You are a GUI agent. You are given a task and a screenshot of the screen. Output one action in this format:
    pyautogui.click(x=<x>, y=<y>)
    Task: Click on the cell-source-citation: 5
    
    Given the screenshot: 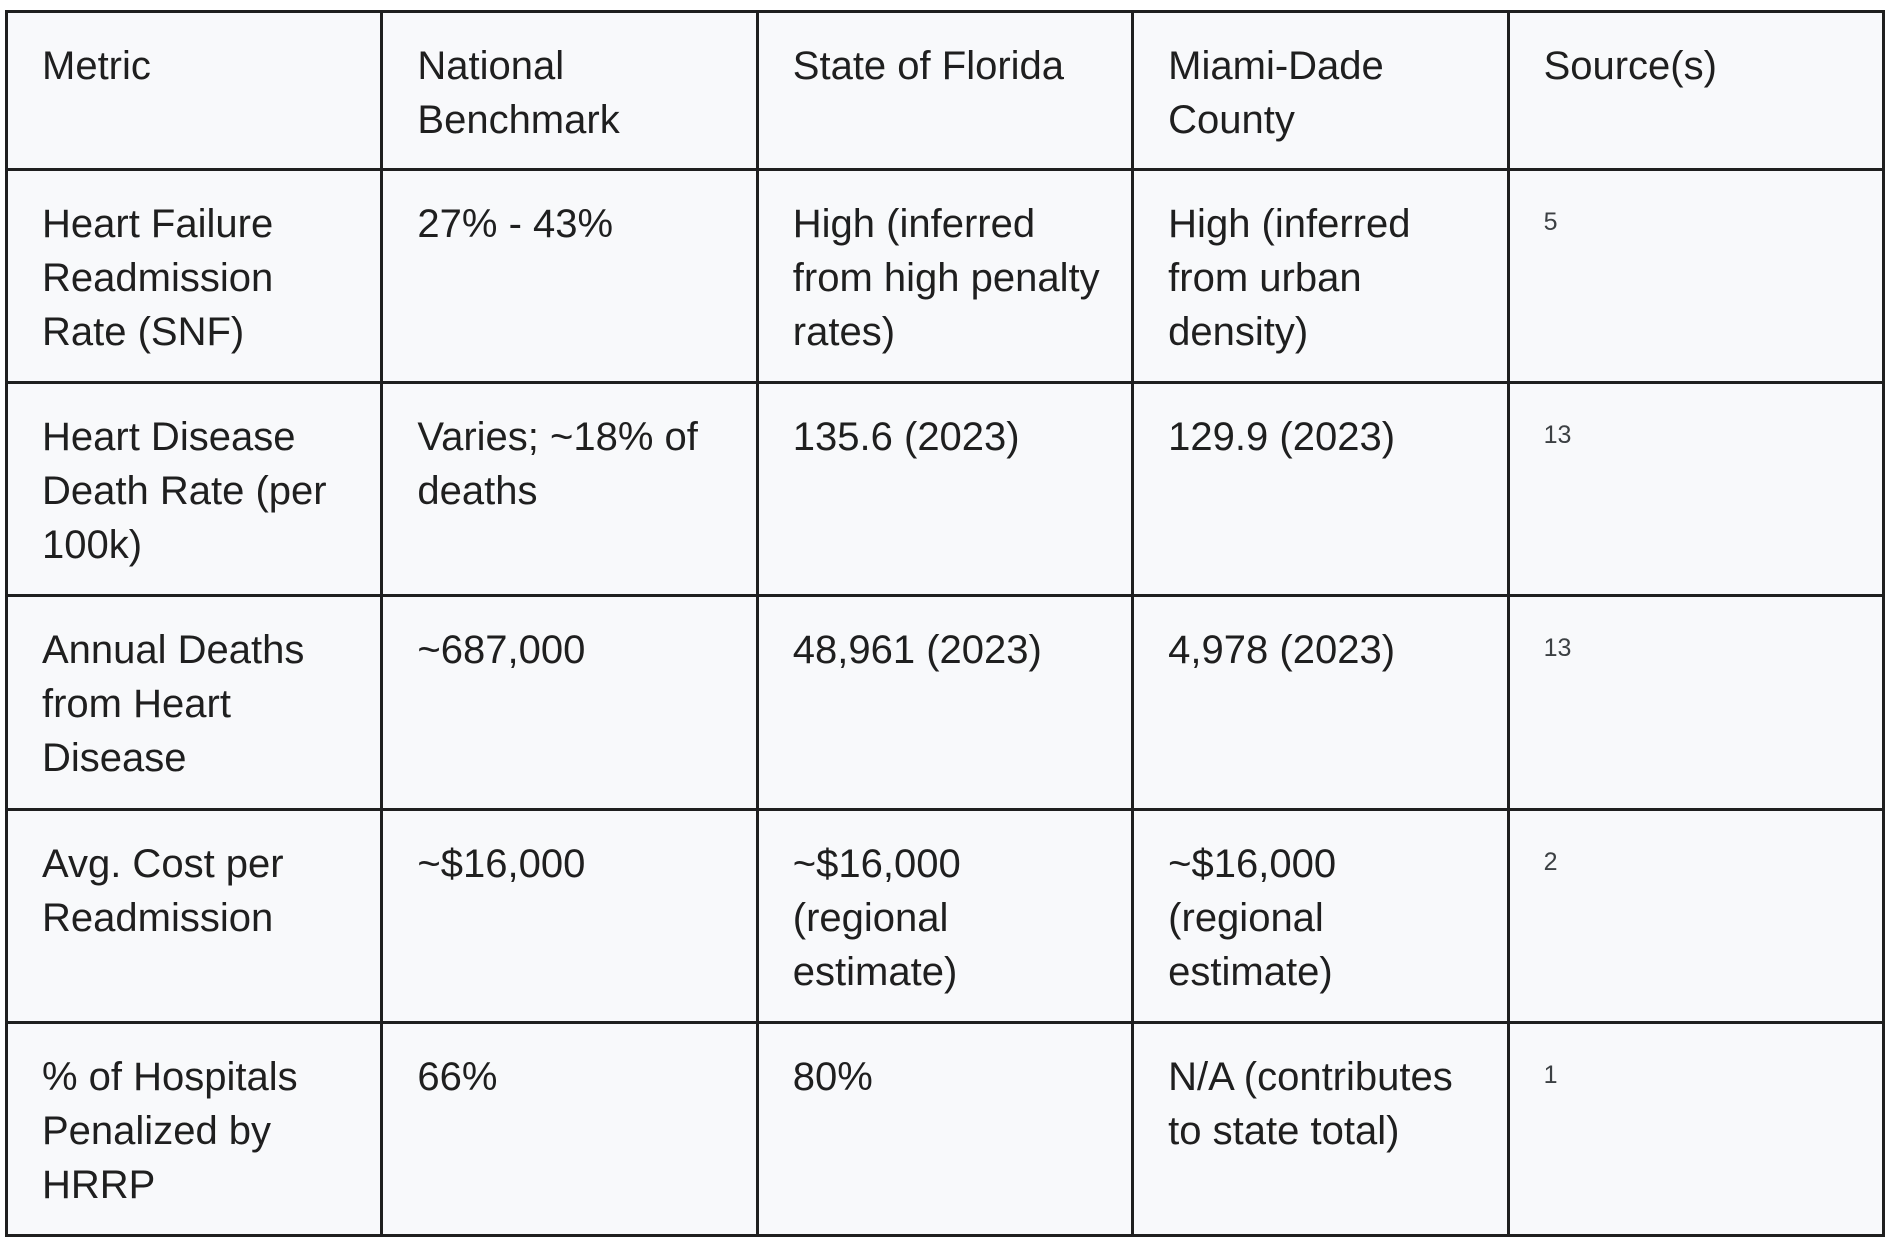 What is the action you would take?
    pyautogui.click(x=1696, y=276)
    